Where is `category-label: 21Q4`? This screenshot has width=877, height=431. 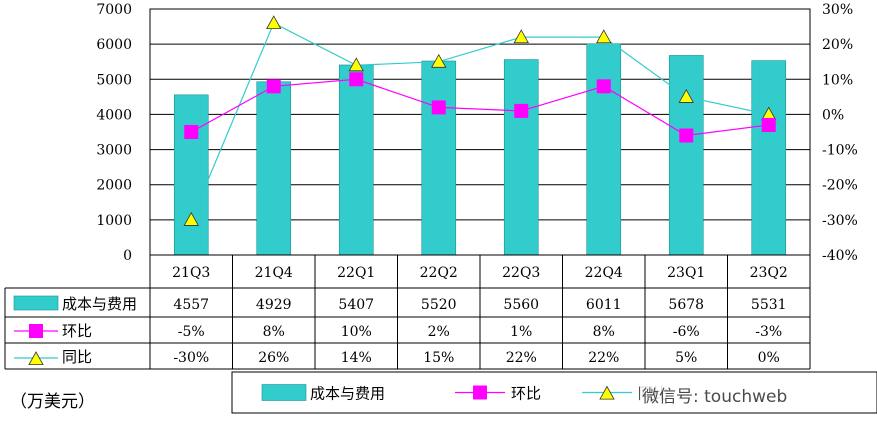 category-label: 21Q4 is located at coordinates (274, 273).